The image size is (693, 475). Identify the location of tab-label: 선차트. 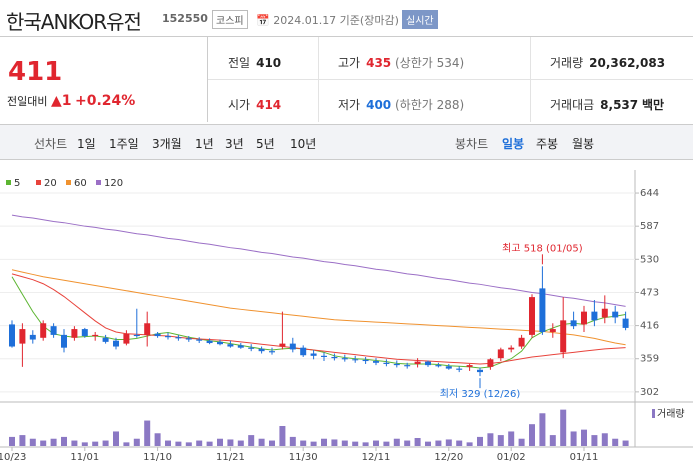
(51, 144).